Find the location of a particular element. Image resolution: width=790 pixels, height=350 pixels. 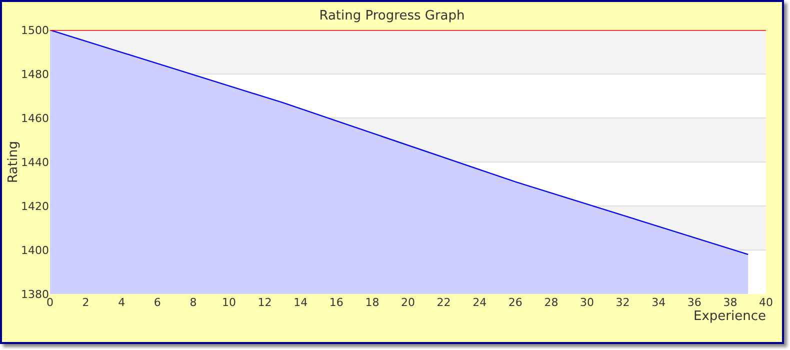

x-tick-label: 36 is located at coordinates (694, 302).